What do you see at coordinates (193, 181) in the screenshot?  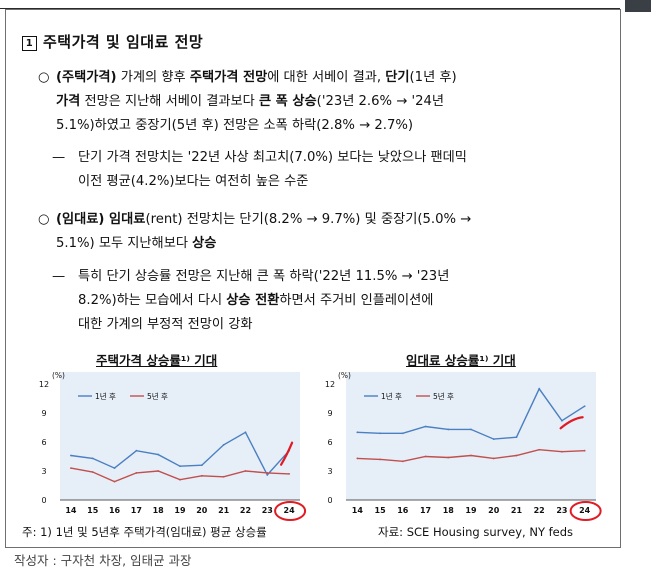 I see `sub-text: 이전 평균(4.2%)보다는 여전히 높은 수준` at bounding box center [193, 181].